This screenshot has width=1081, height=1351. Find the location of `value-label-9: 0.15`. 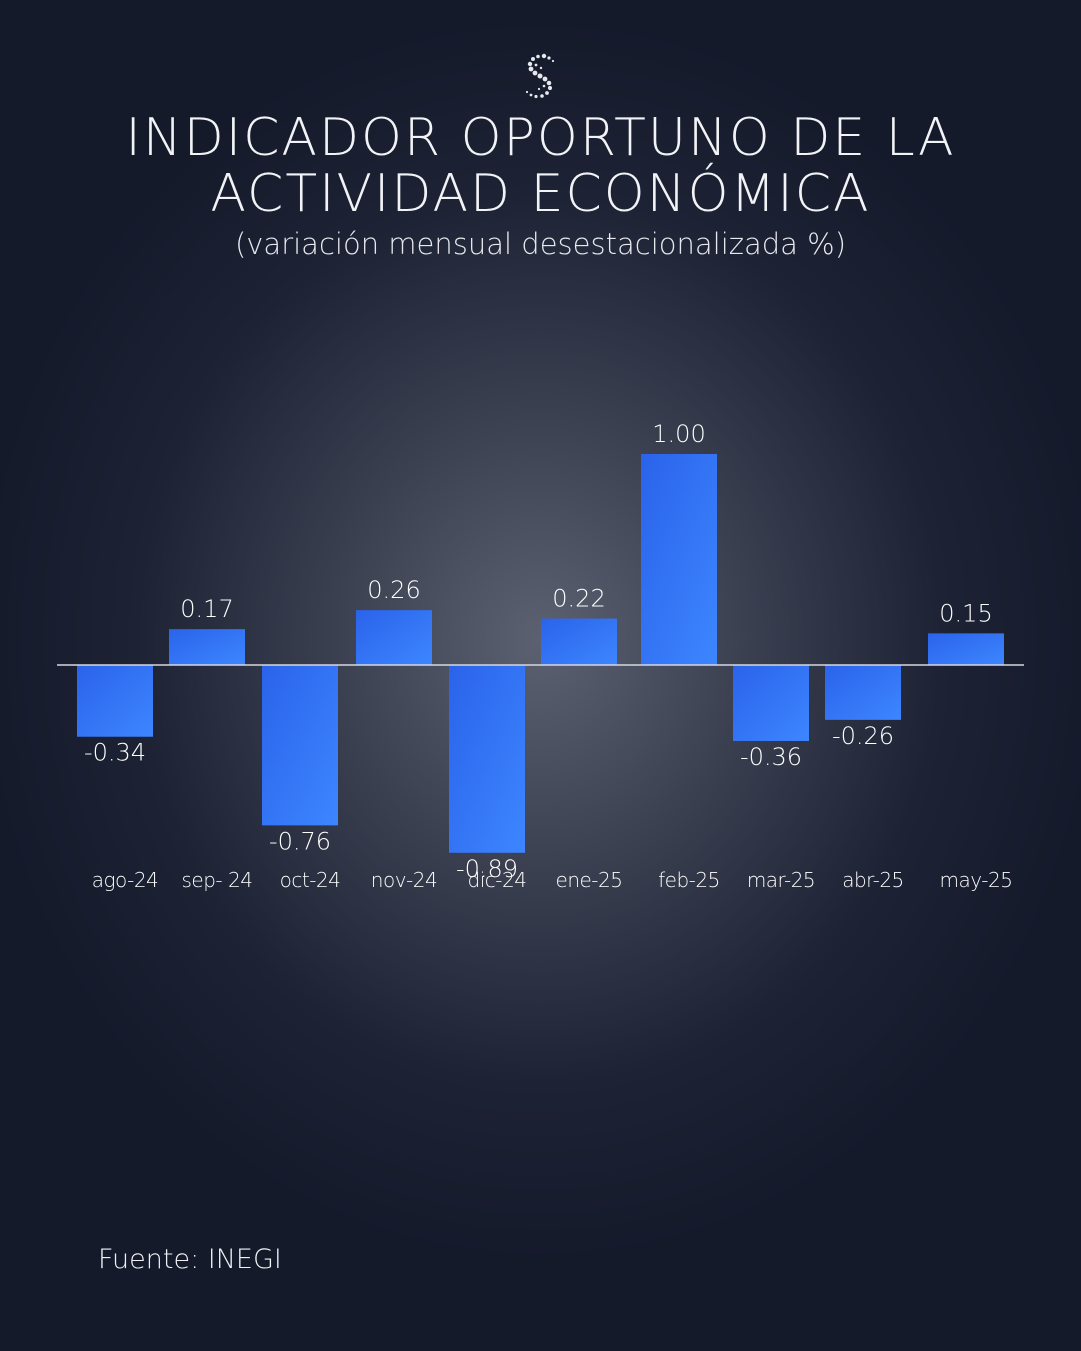

value-label-9: 0.15 is located at coordinates (965, 613).